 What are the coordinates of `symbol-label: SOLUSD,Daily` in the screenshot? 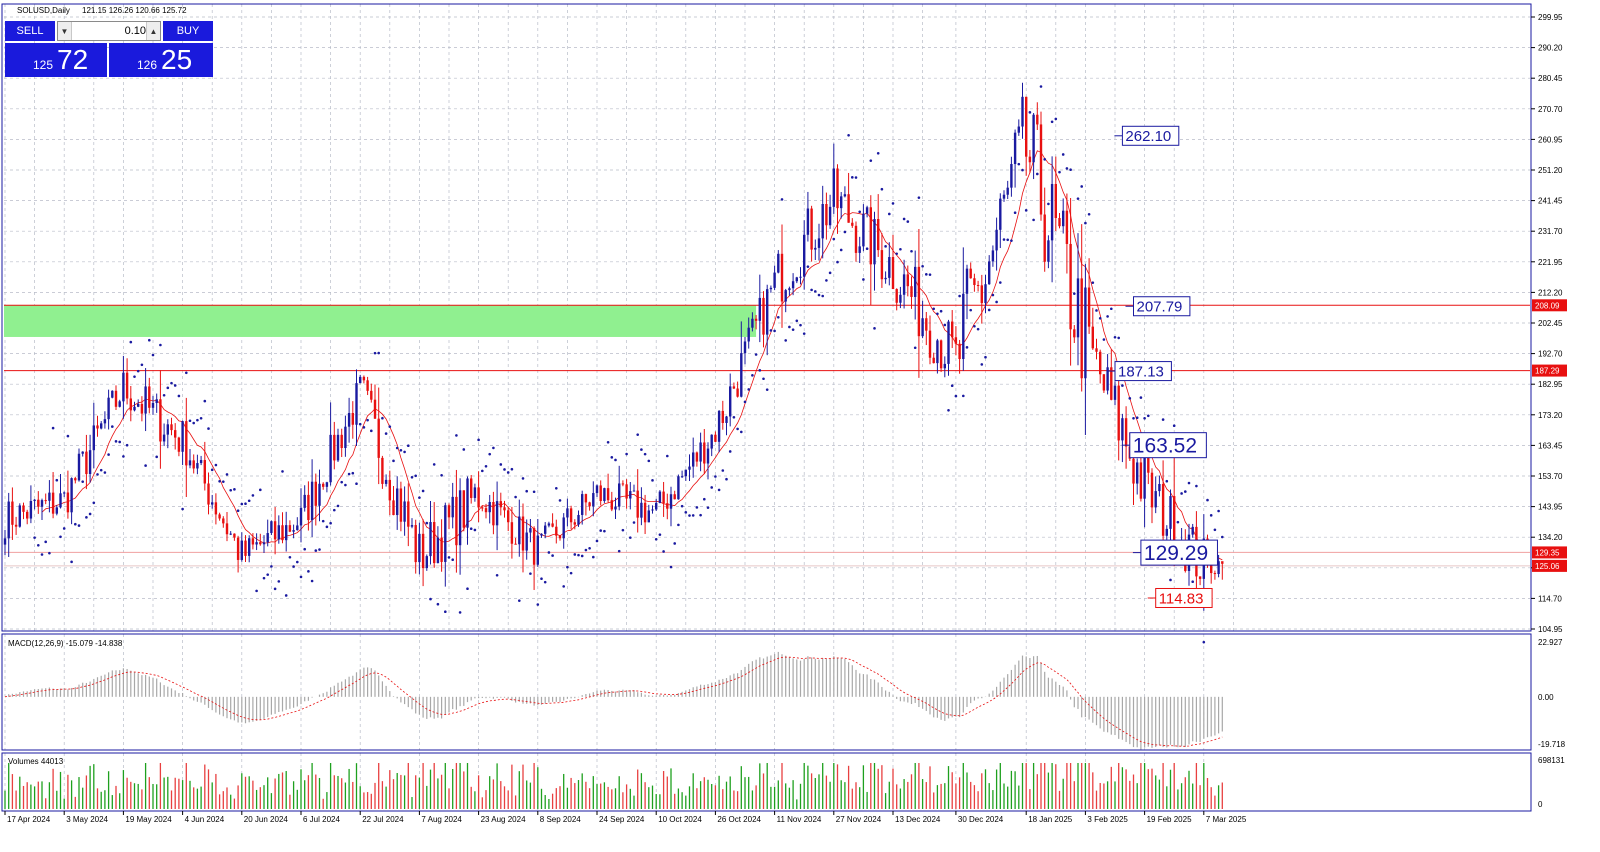 It's located at (43, 10).